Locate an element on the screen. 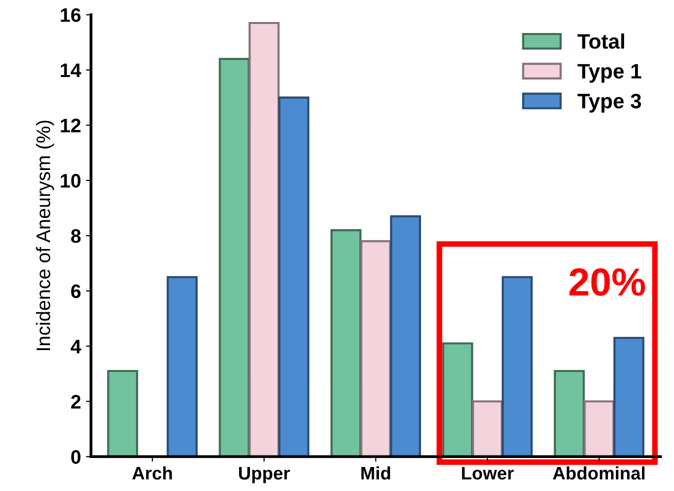 The width and height of the screenshot is (674, 491). y-tick-label: 2 is located at coordinates (75, 401).